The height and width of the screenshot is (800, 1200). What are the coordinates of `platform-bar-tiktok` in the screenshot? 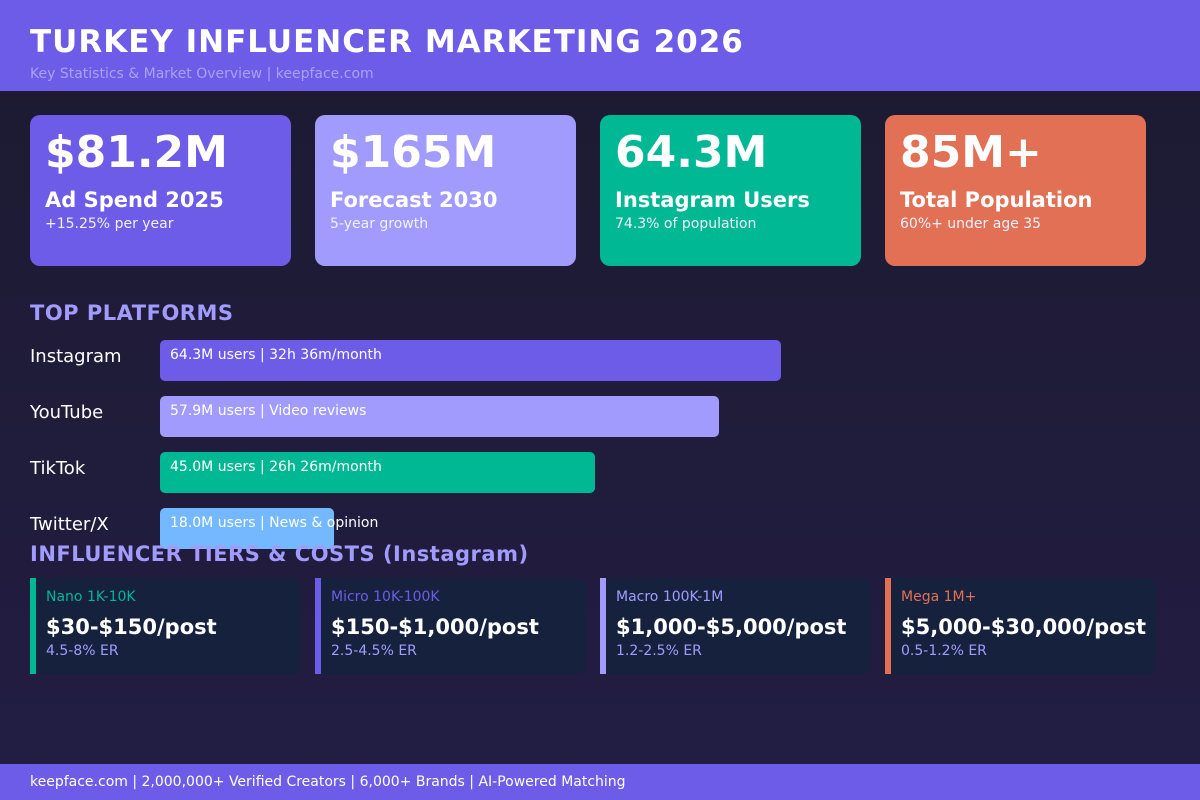 It's located at (377, 472).